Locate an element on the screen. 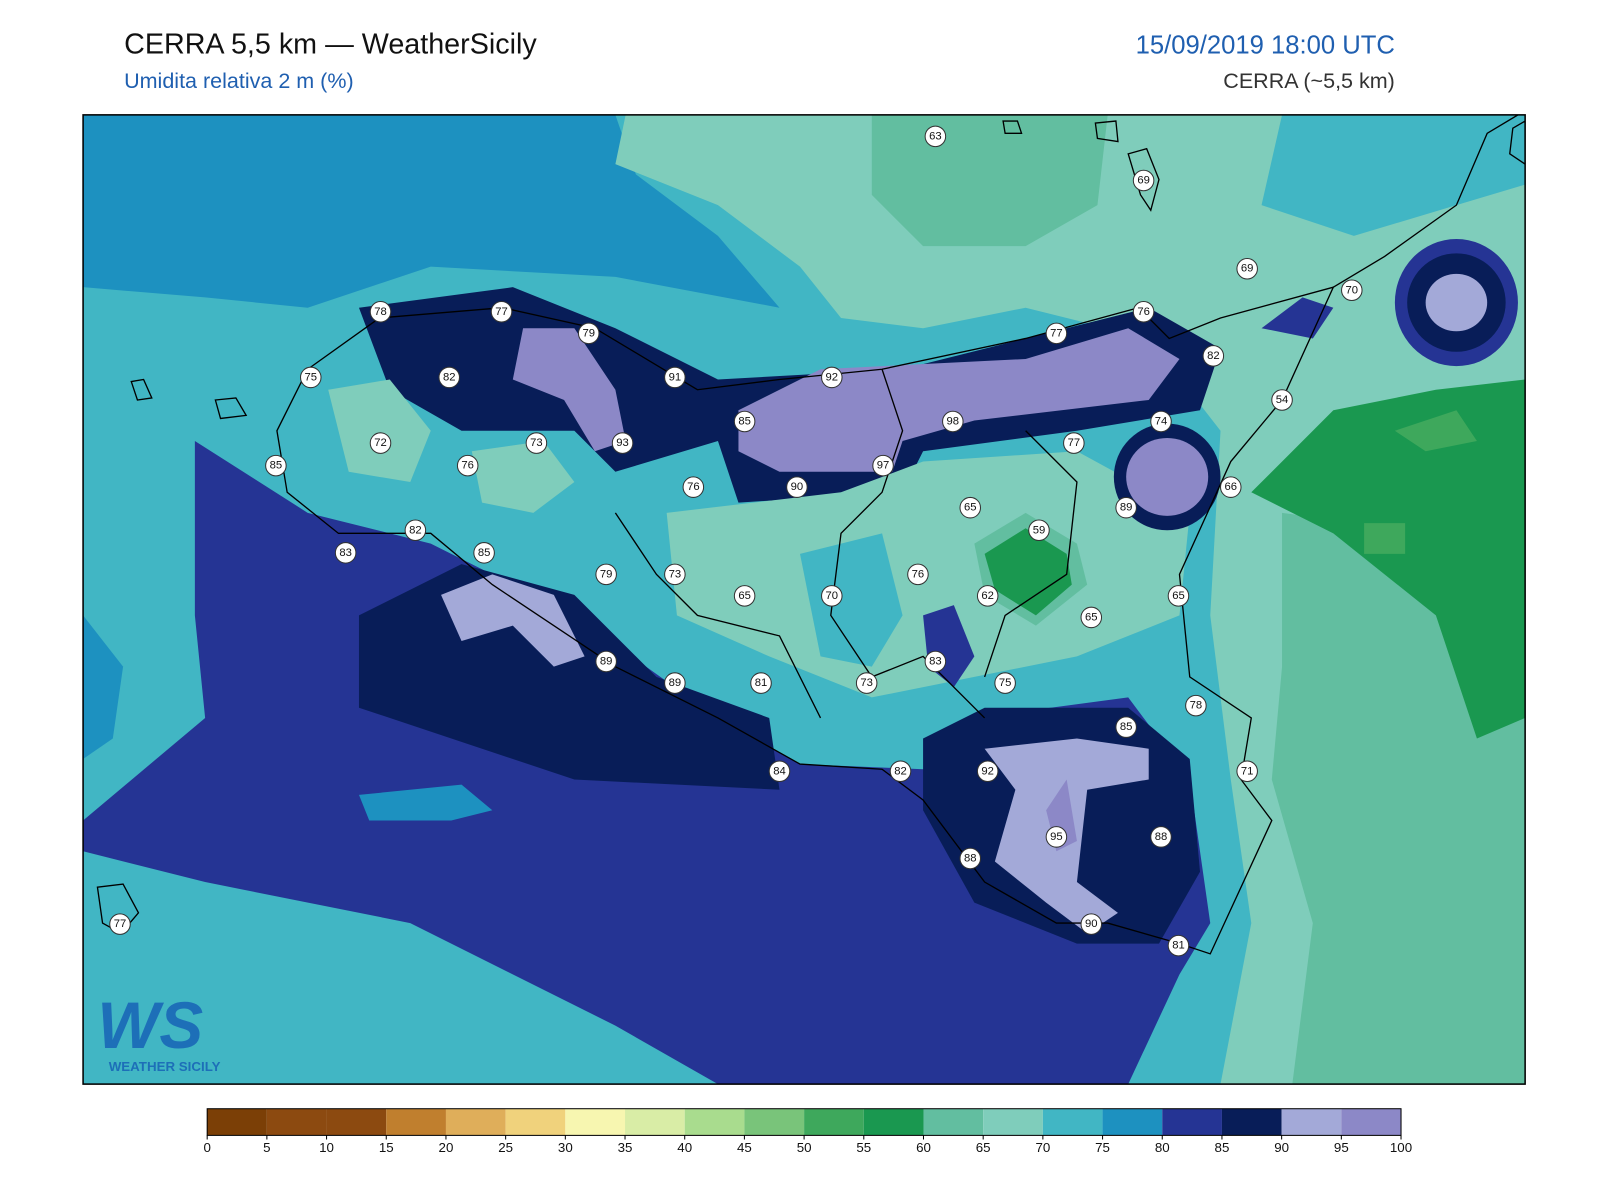  station-value: 98 is located at coordinates (953, 422).